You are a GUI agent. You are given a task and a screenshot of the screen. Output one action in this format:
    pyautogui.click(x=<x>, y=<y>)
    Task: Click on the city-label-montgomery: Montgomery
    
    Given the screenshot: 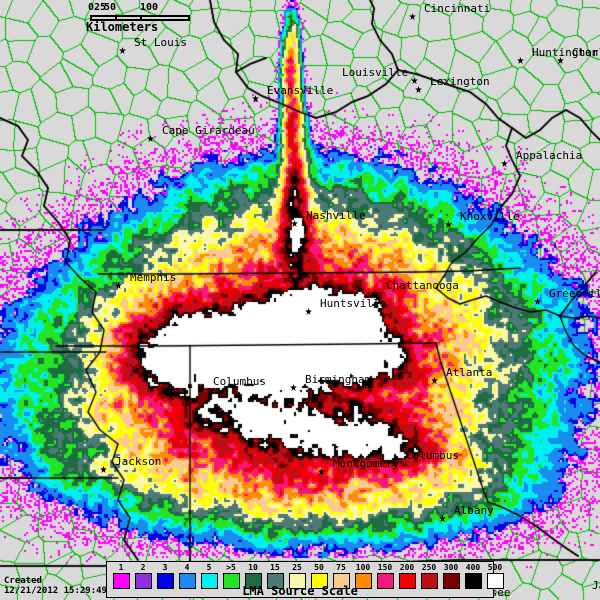 What is the action you would take?
    pyautogui.click(x=366, y=463)
    